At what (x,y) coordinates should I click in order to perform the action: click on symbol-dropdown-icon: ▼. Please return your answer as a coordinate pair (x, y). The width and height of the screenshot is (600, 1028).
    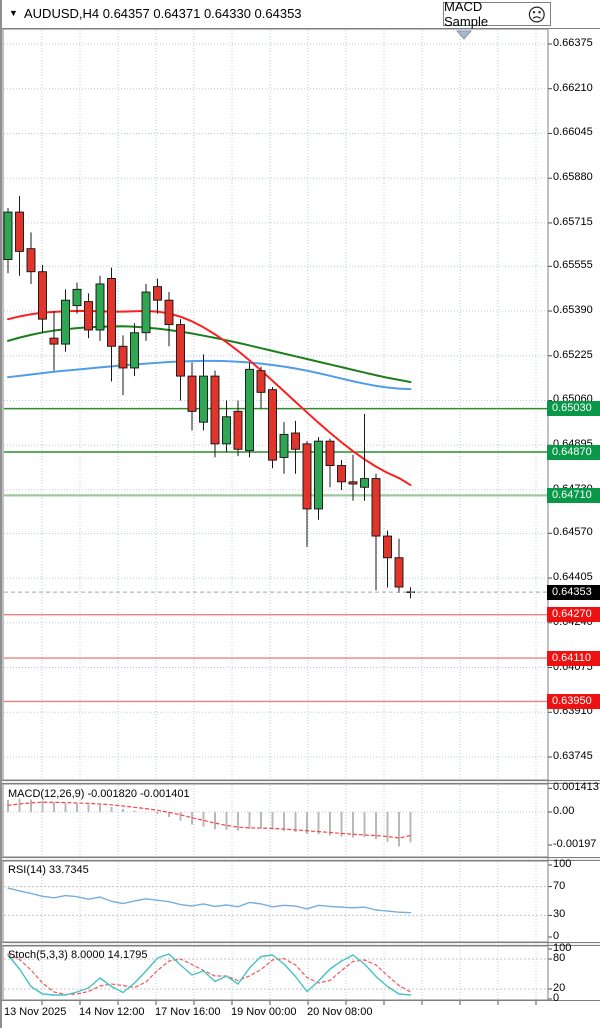
    Looking at the image, I should click on (13, 13).